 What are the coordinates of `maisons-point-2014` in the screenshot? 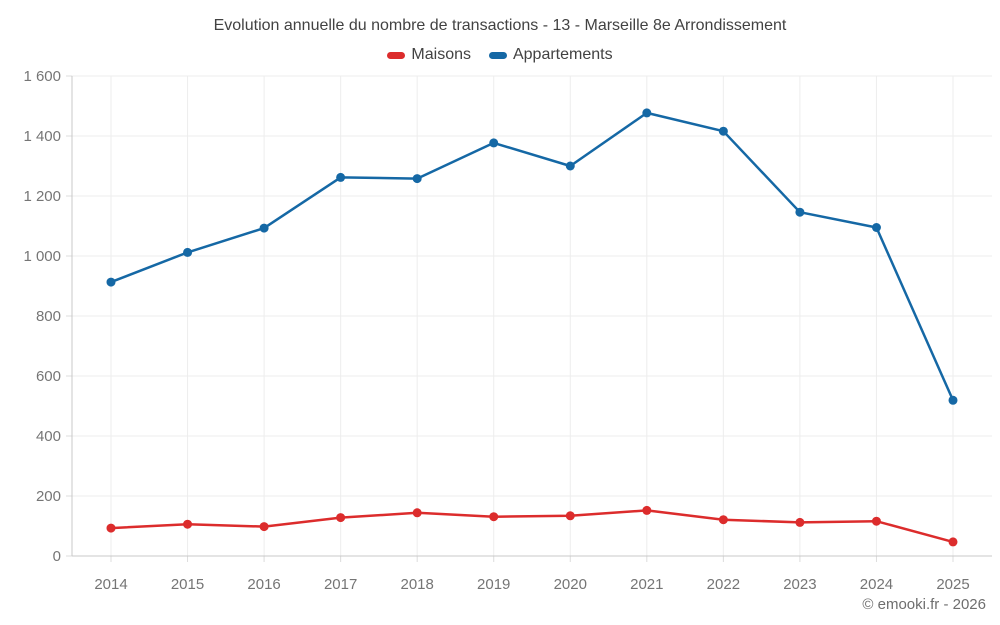 It's located at (111, 528).